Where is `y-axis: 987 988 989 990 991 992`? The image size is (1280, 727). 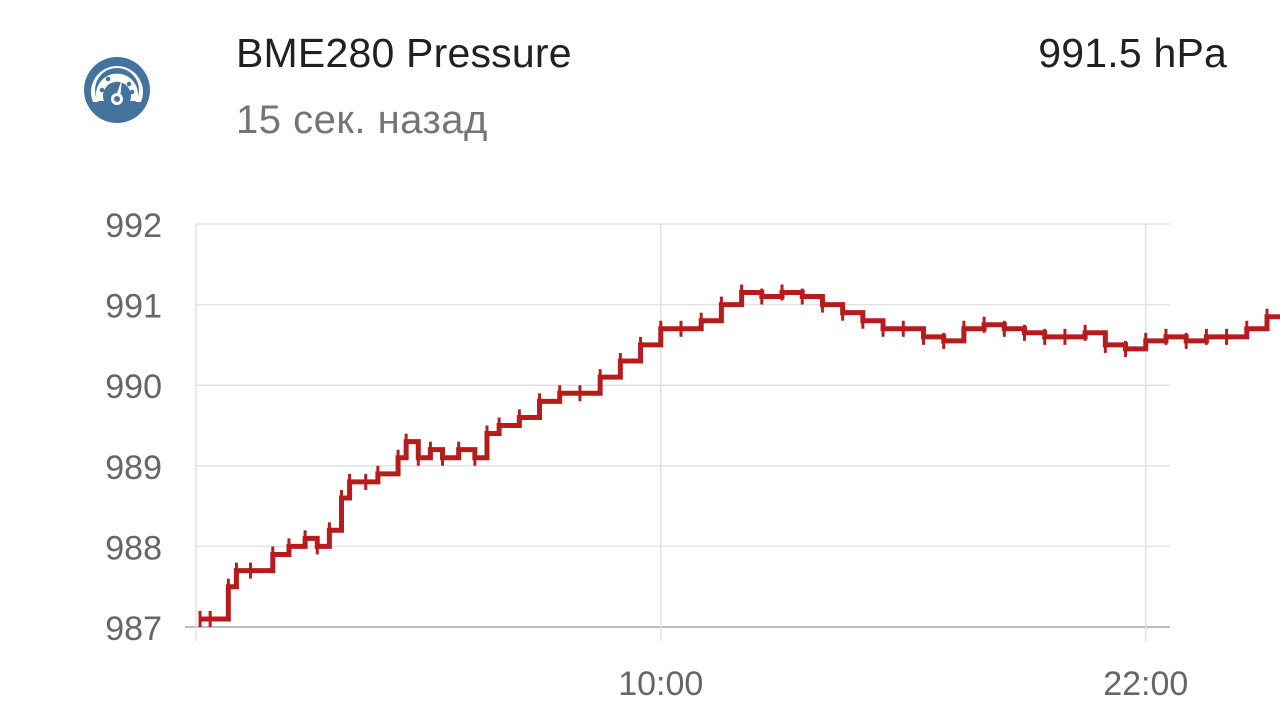 y-axis: 987 988 989 990 991 992 is located at coordinates (133, 427).